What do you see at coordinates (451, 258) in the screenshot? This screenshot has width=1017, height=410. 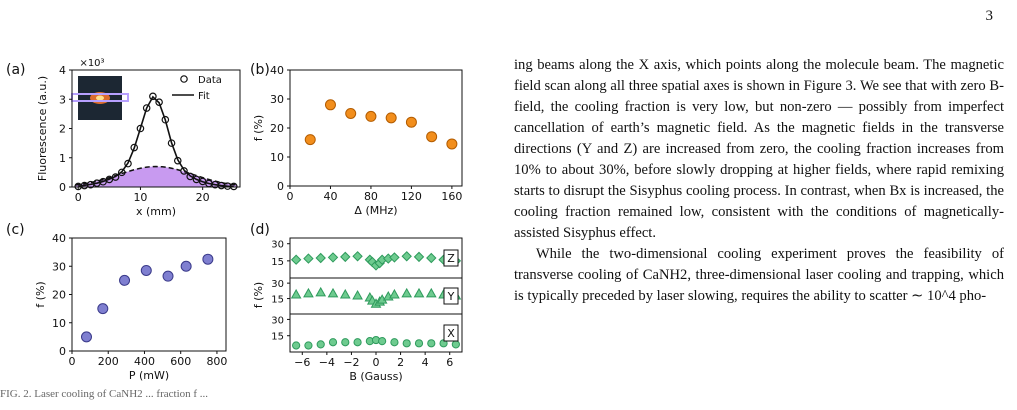 I see `panel-d-axis-tag-z: Z` at bounding box center [451, 258].